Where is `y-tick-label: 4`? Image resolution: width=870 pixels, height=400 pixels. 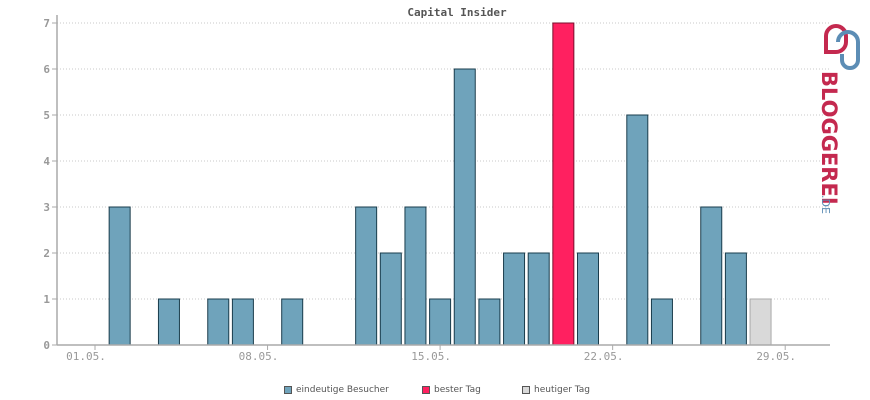 y-tick-label: 4 is located at coordinates (46, 161).